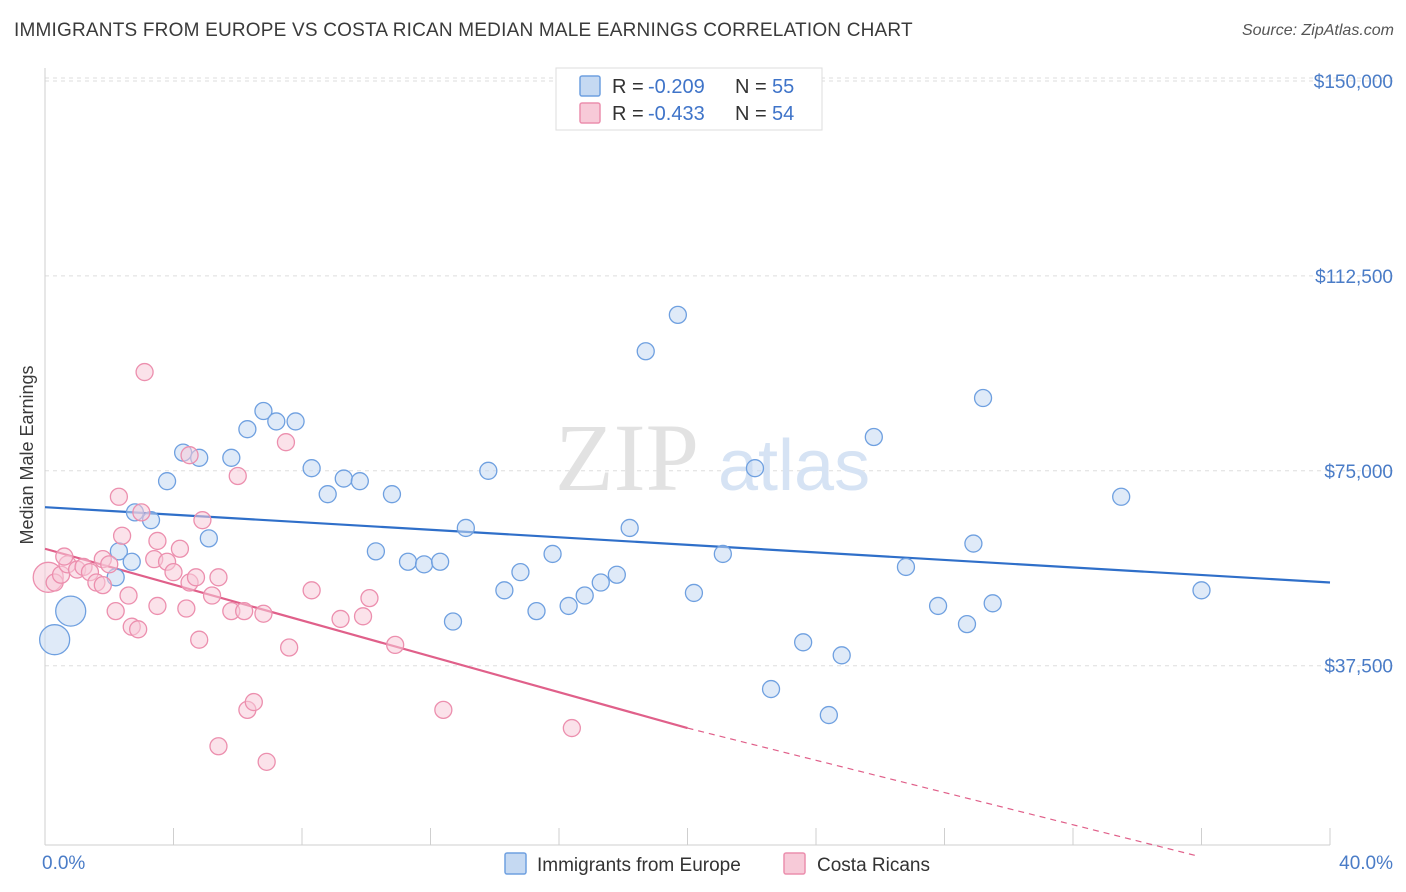 The image size is (1406, 892). I want to click on legend-n-label-2: N =, so click(751, 114).